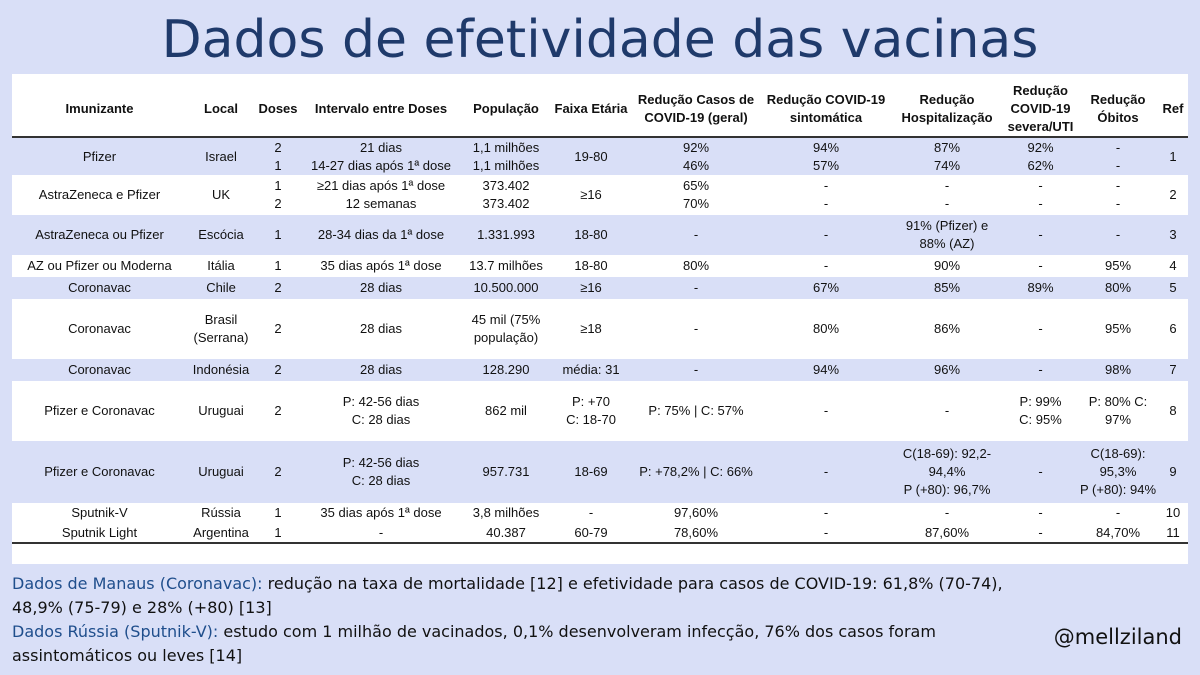 This screenshot has height=675, width=1200. What do you see at coordinates (506, 411) in the screenshot?
I see `table-cell: 862 mil` at bounding box center [506, 411].